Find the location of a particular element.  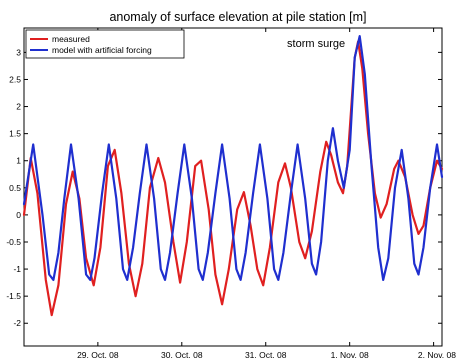

y-tick-label: 2 is located at coordinates (18, 107).